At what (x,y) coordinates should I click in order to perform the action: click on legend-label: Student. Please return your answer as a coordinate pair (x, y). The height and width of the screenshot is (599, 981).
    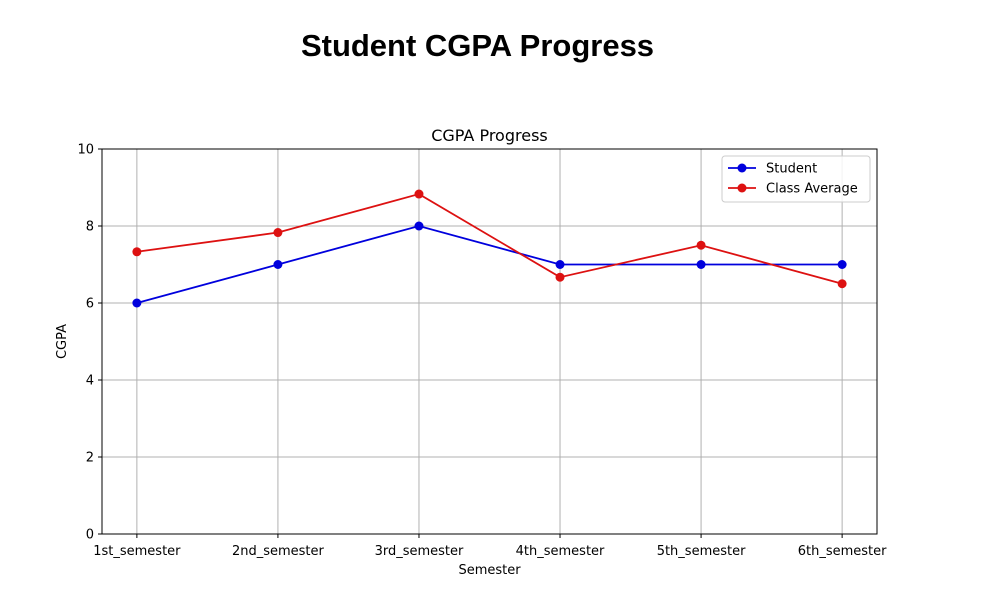
    Looking at the image, I should click on (791, 169).